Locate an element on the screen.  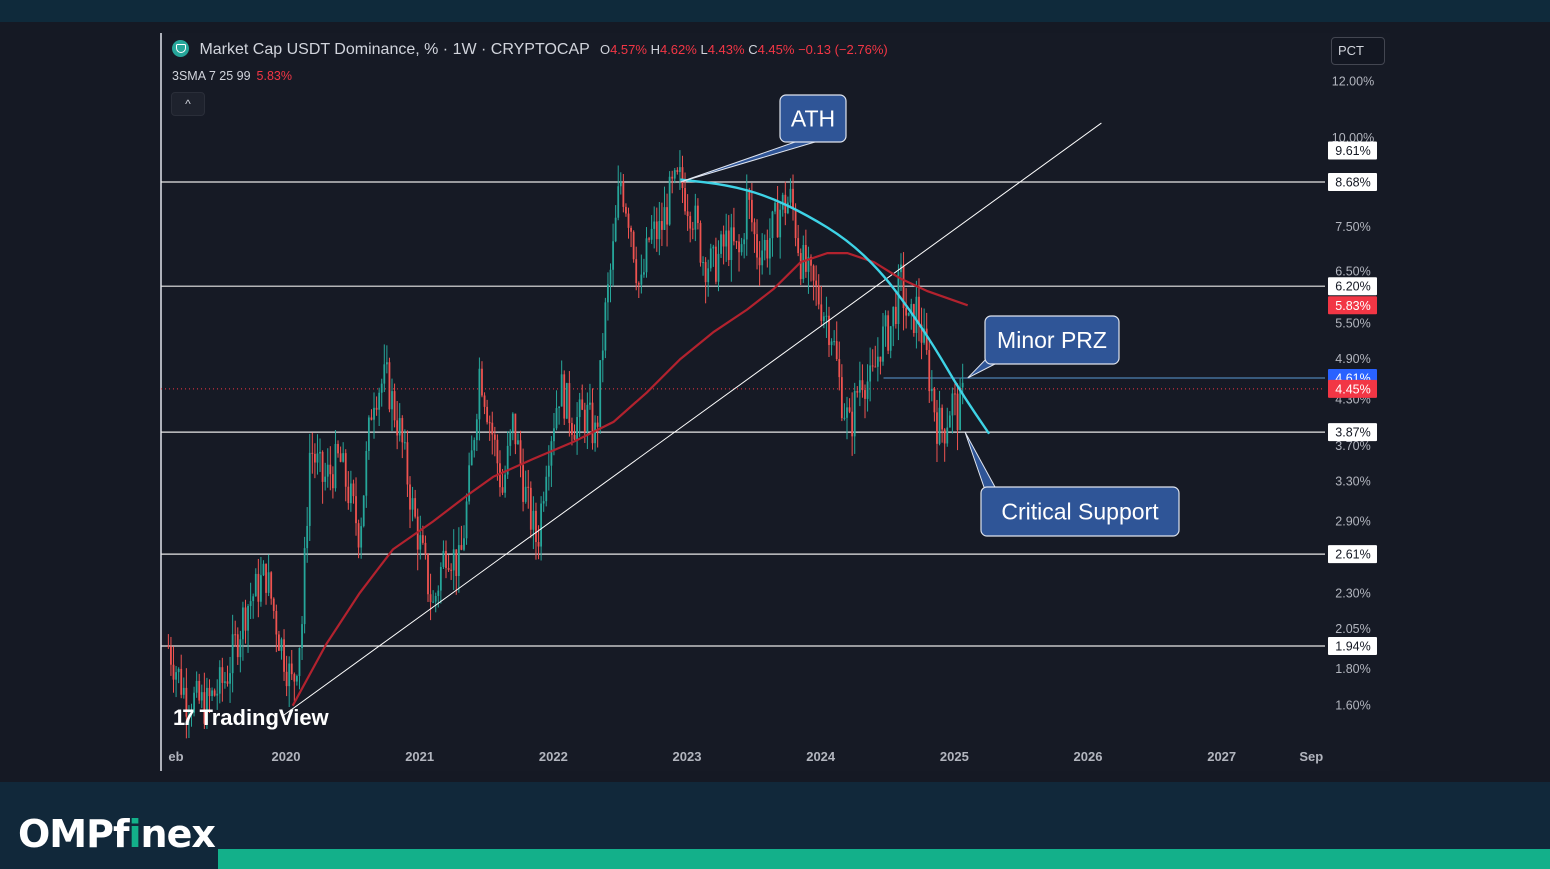
brand-part-3: nex is located at coordinates (178, 834).